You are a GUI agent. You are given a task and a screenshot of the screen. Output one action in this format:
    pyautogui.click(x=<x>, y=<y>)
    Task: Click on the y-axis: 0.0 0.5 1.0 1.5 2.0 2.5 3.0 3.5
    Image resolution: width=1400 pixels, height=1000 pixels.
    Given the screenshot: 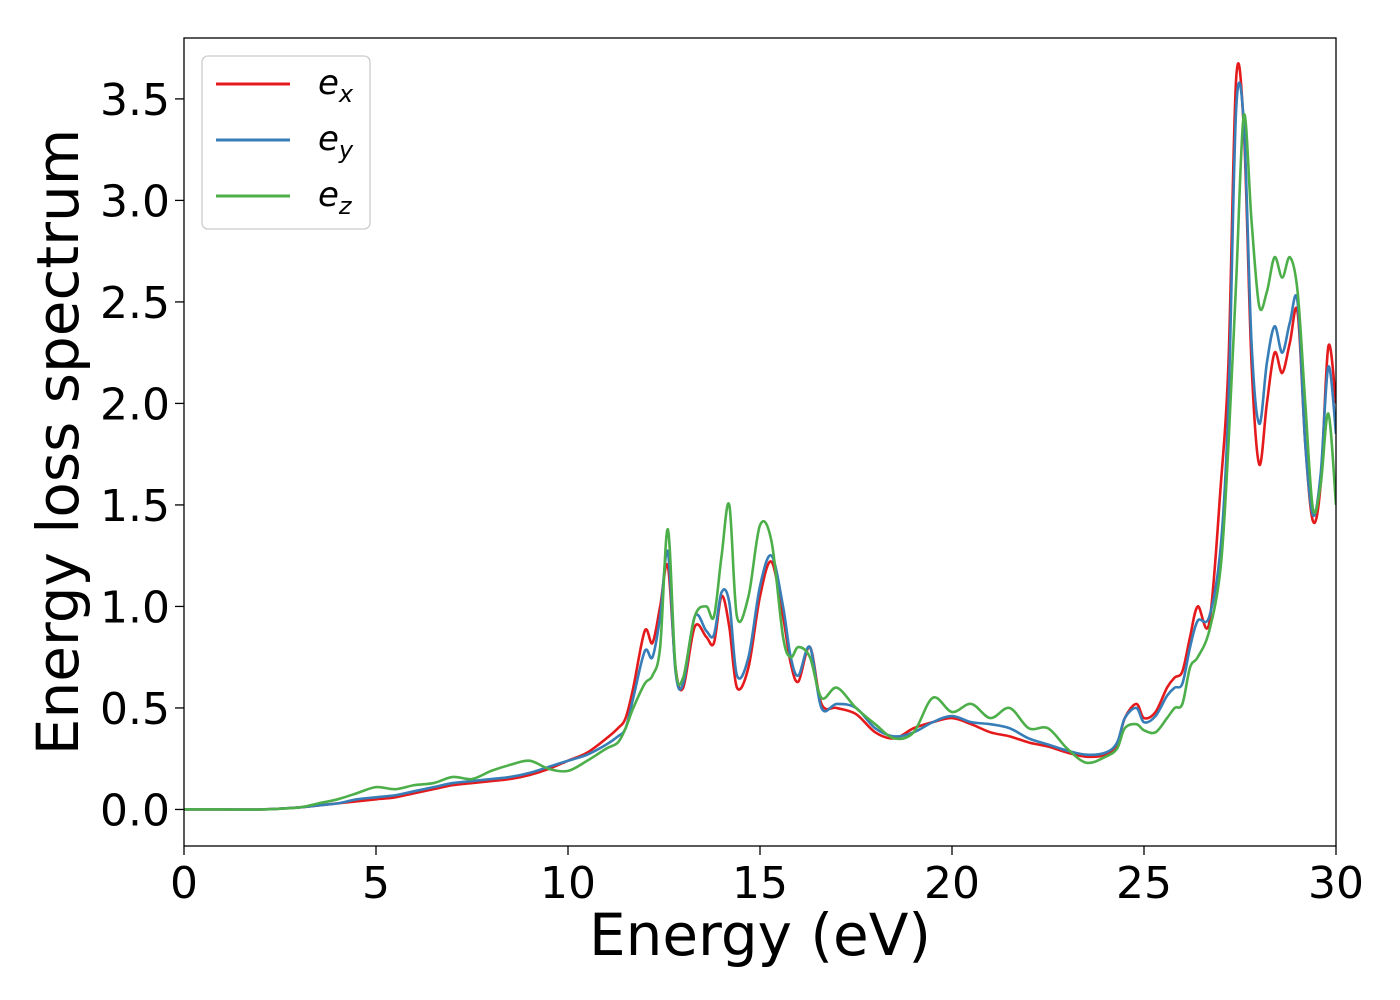 What is the action you would take?
    pyautogui.click(x=142, y=455)
    